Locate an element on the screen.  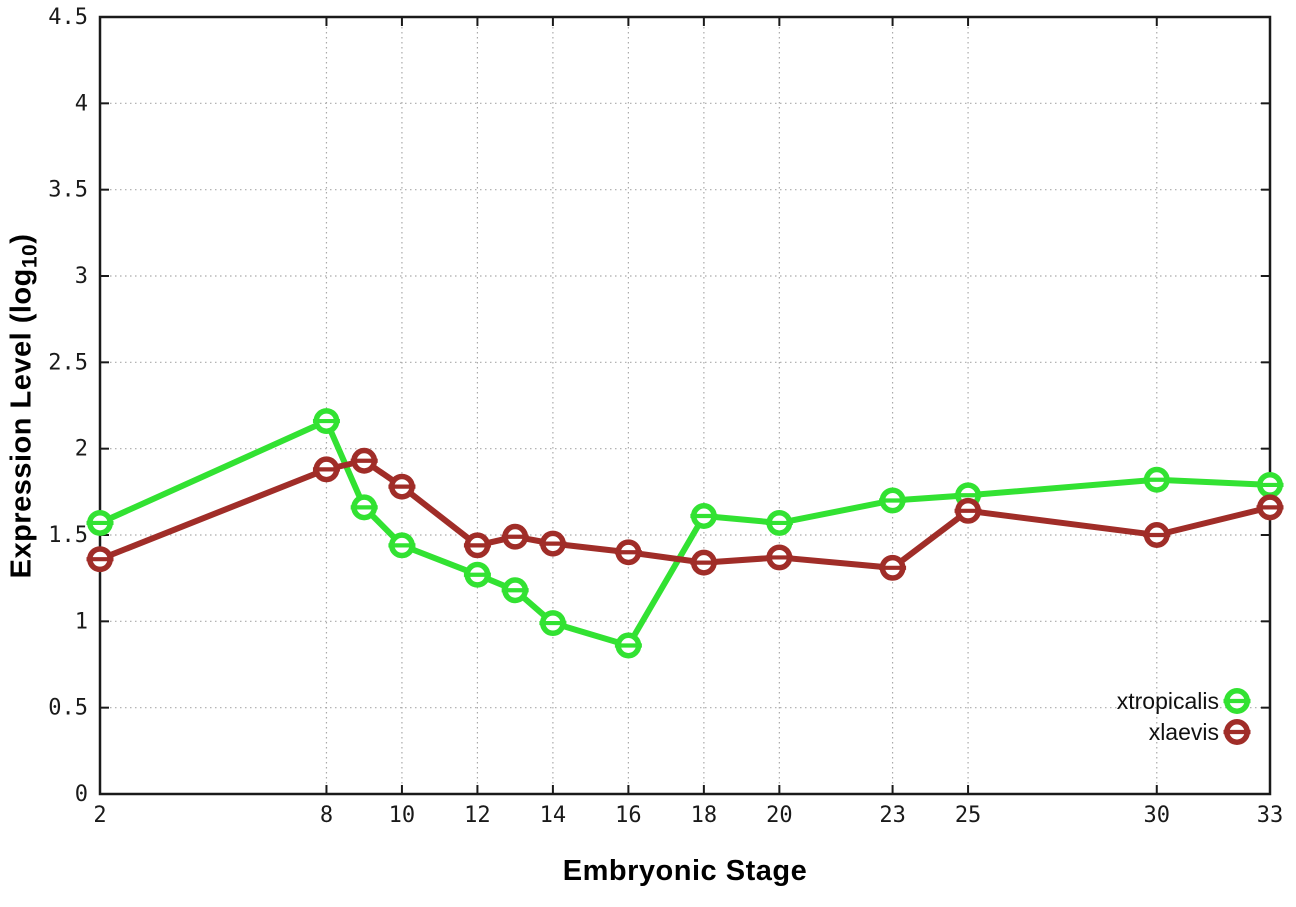
y-tick-label: 4.5 is located at coordinates (68, 17).